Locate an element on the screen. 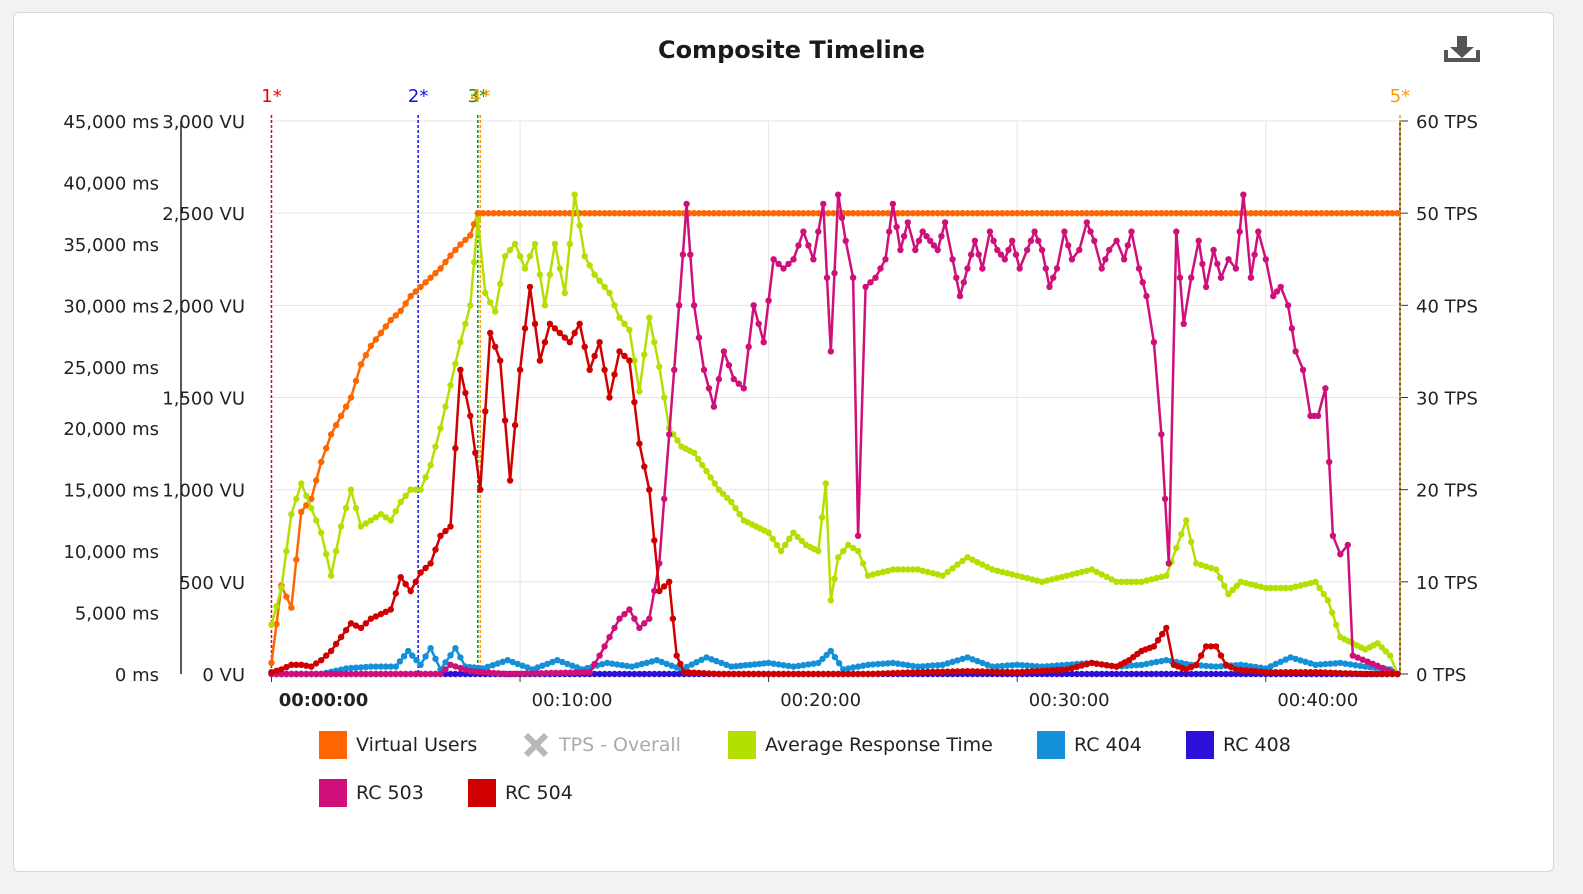 The image size is (1583, 894). legend-item-tps-overall: TPS - Overall is located at coordinates (601, 745).